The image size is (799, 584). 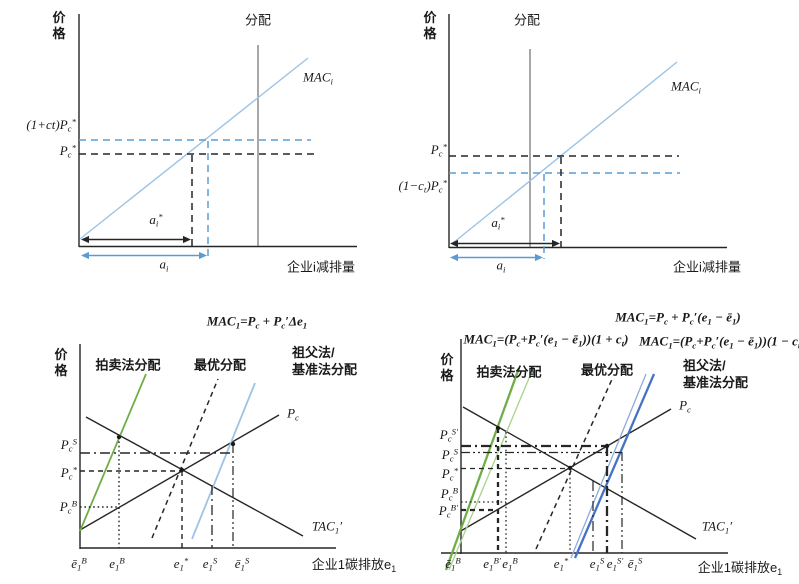 What do you see at coordinates (51, 125) in the screenshot?
I see `ytick-taxed-price: (1+ct)Pc*` at bounding box center [51, 125].